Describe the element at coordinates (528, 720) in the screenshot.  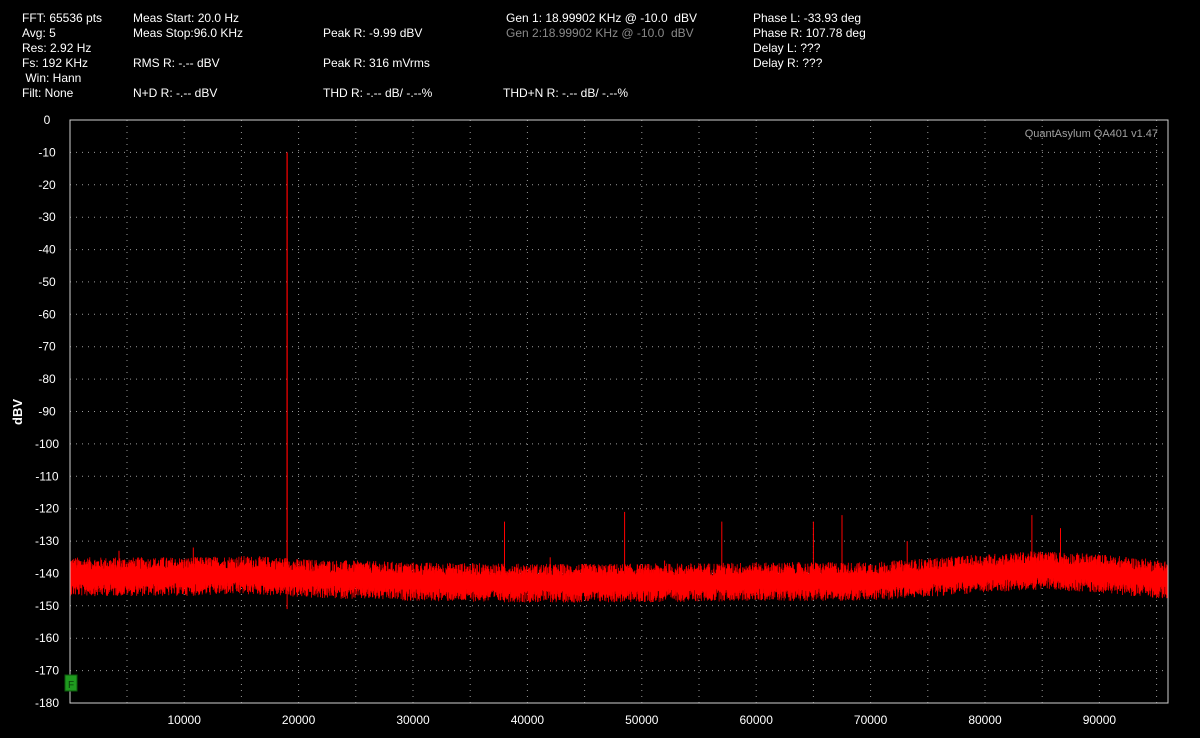
I see `x-tick-label: 40000` at that location.